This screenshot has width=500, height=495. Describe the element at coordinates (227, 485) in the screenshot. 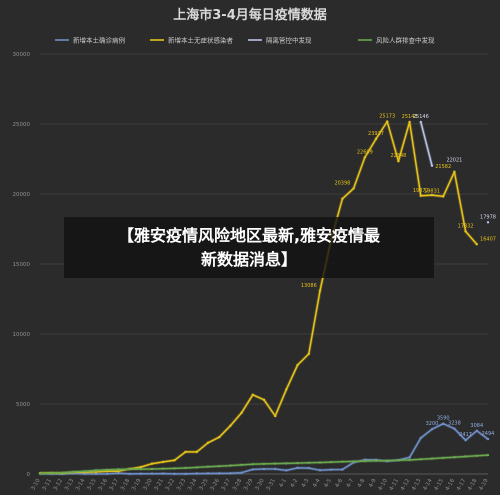

I see `x-tick-label: 3-27` at that location.